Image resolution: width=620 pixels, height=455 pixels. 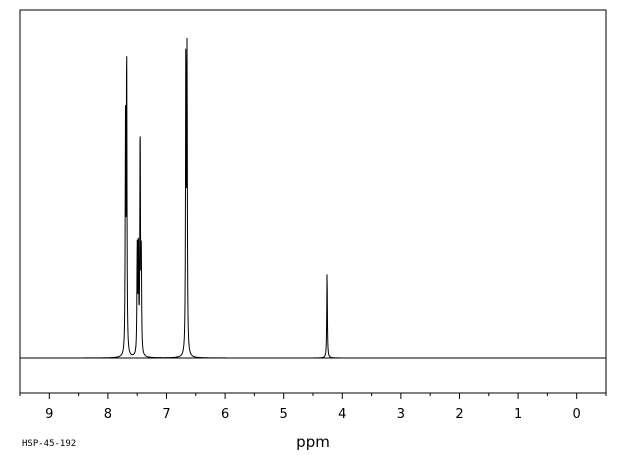 What do you see at coordinates (49, 444) in the screenshot?
I see `sample-code-label: HSP-45-192` at bounding box center [49, 444].